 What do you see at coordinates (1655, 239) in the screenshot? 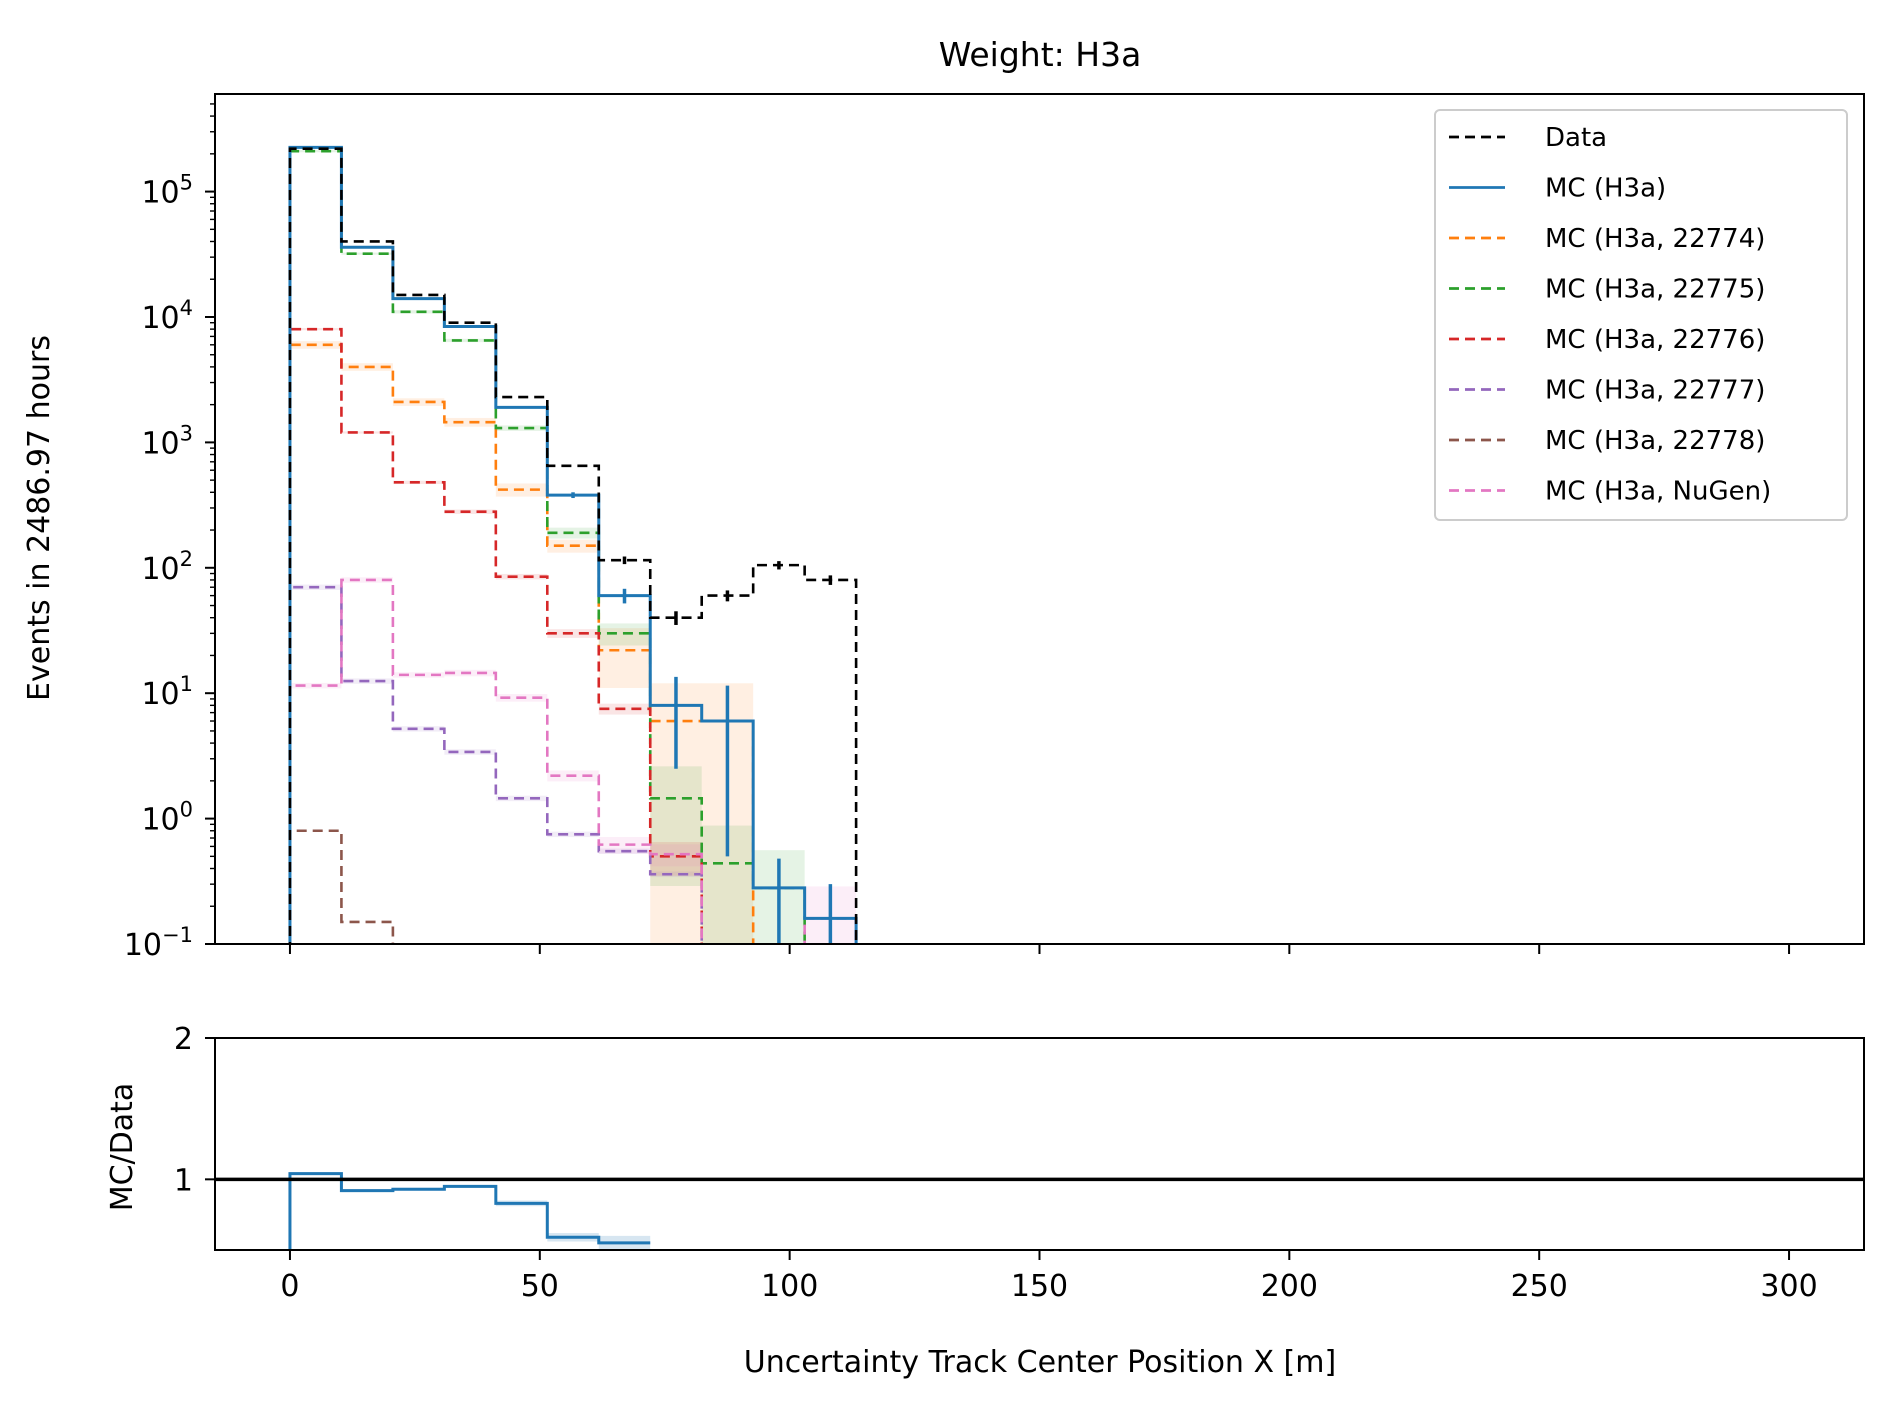
I see `legend-entry-label: MC (H3a, 22774)` at bounding box center [1655, 239].